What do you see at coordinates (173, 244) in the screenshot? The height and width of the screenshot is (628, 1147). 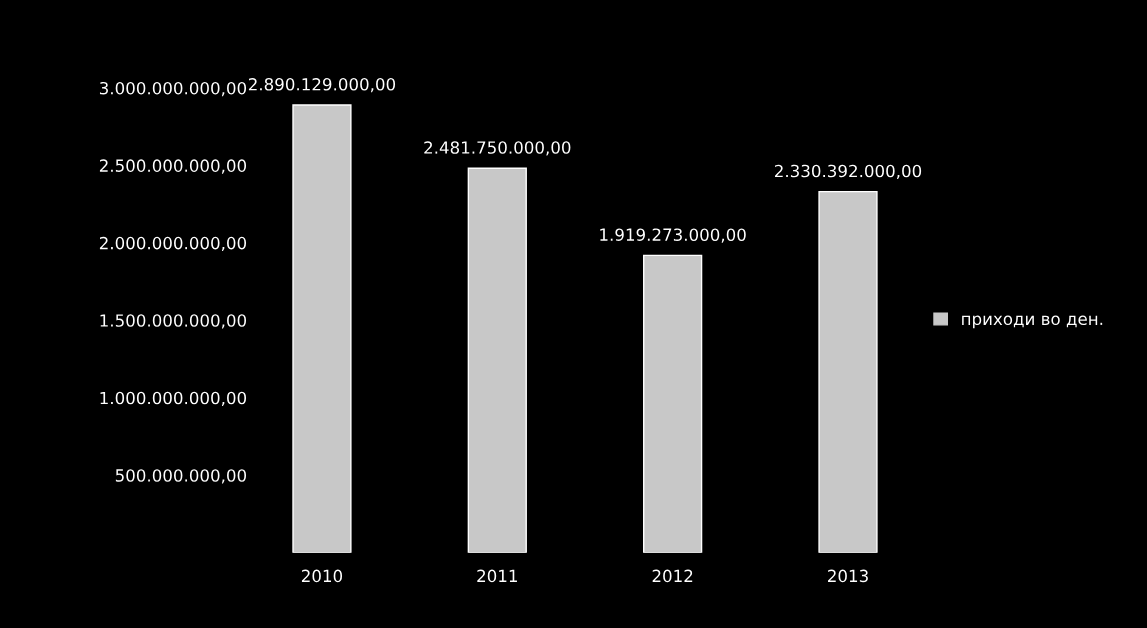 I see `y-tick-label: 2.000.000.000,00` at bounding box center [173, 244].